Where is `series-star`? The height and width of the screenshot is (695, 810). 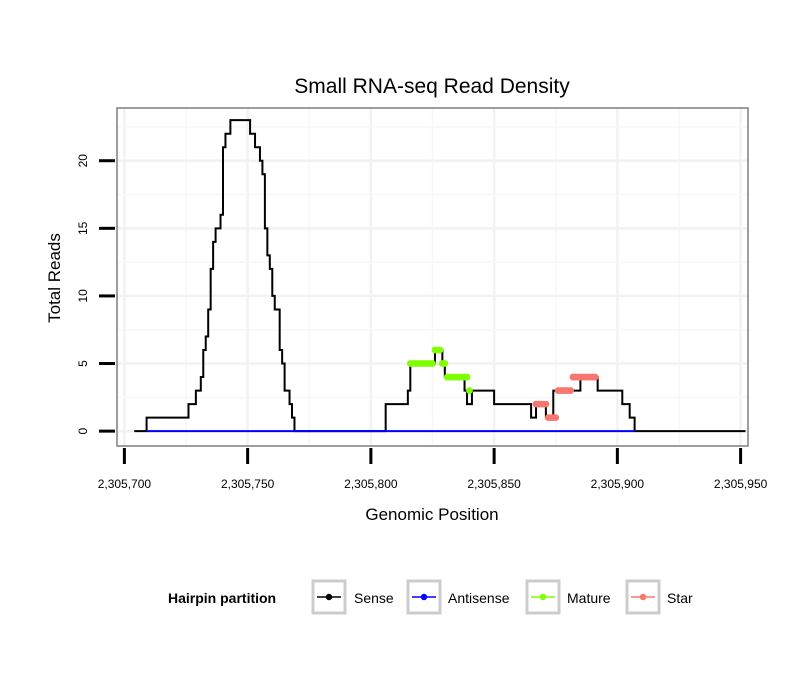 series-star is located at coordinates (565, 397).